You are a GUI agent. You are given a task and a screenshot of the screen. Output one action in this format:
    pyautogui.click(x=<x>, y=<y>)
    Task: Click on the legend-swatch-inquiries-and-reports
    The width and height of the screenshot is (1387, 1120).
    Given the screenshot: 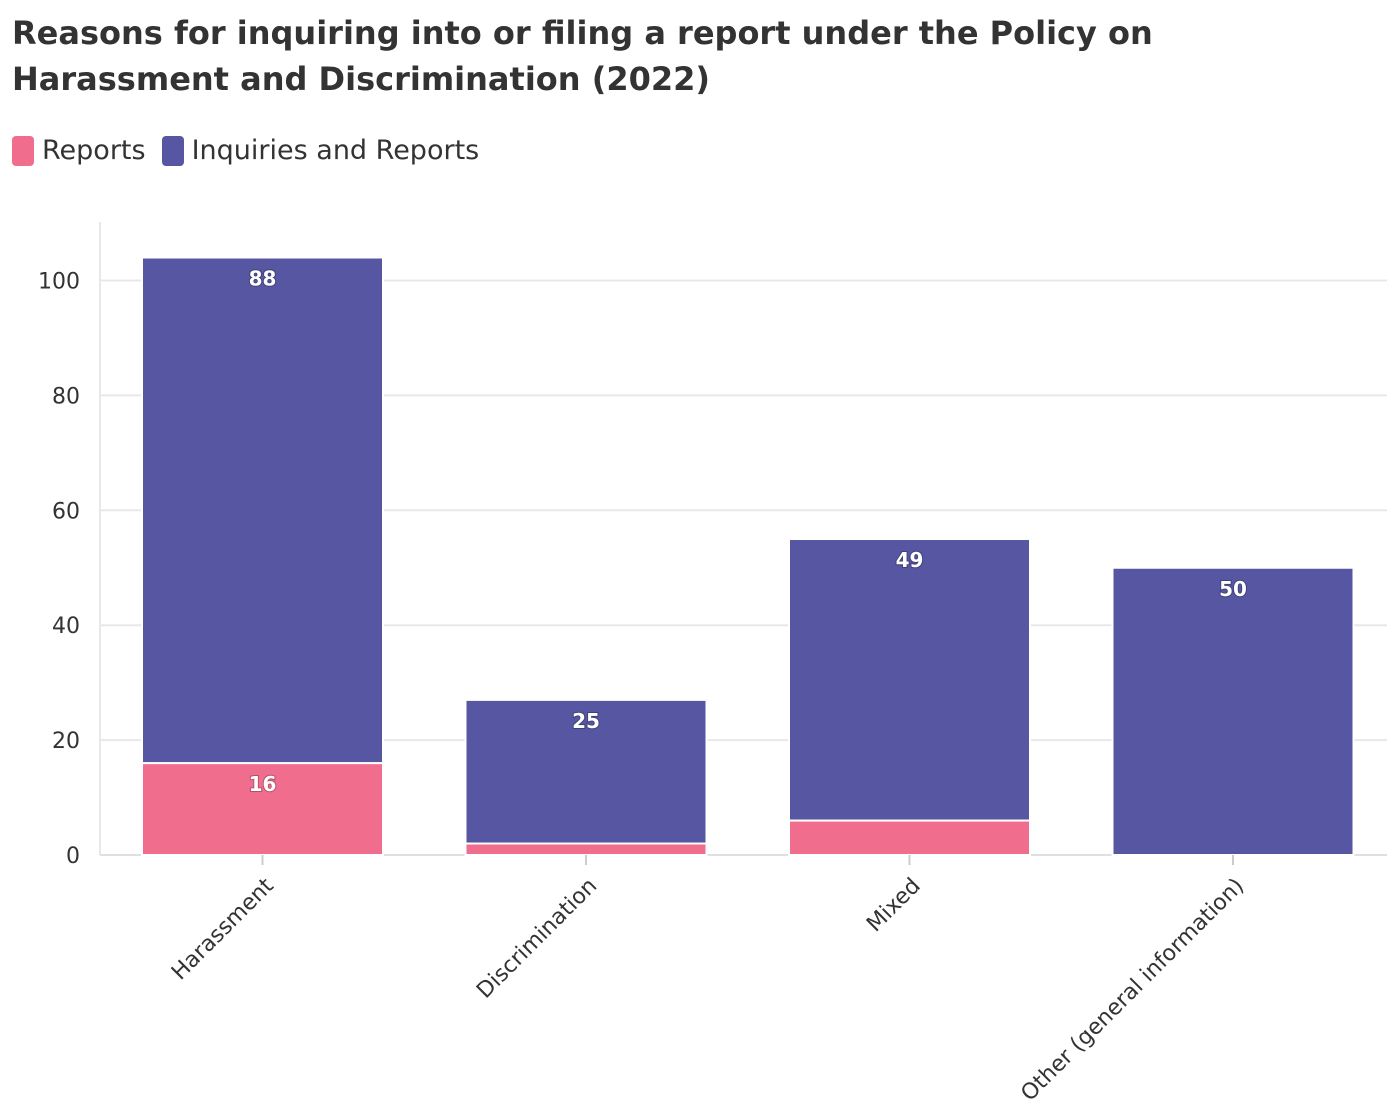 What is the action you would take?
    pyautogui.click(x=172, y=150)
    